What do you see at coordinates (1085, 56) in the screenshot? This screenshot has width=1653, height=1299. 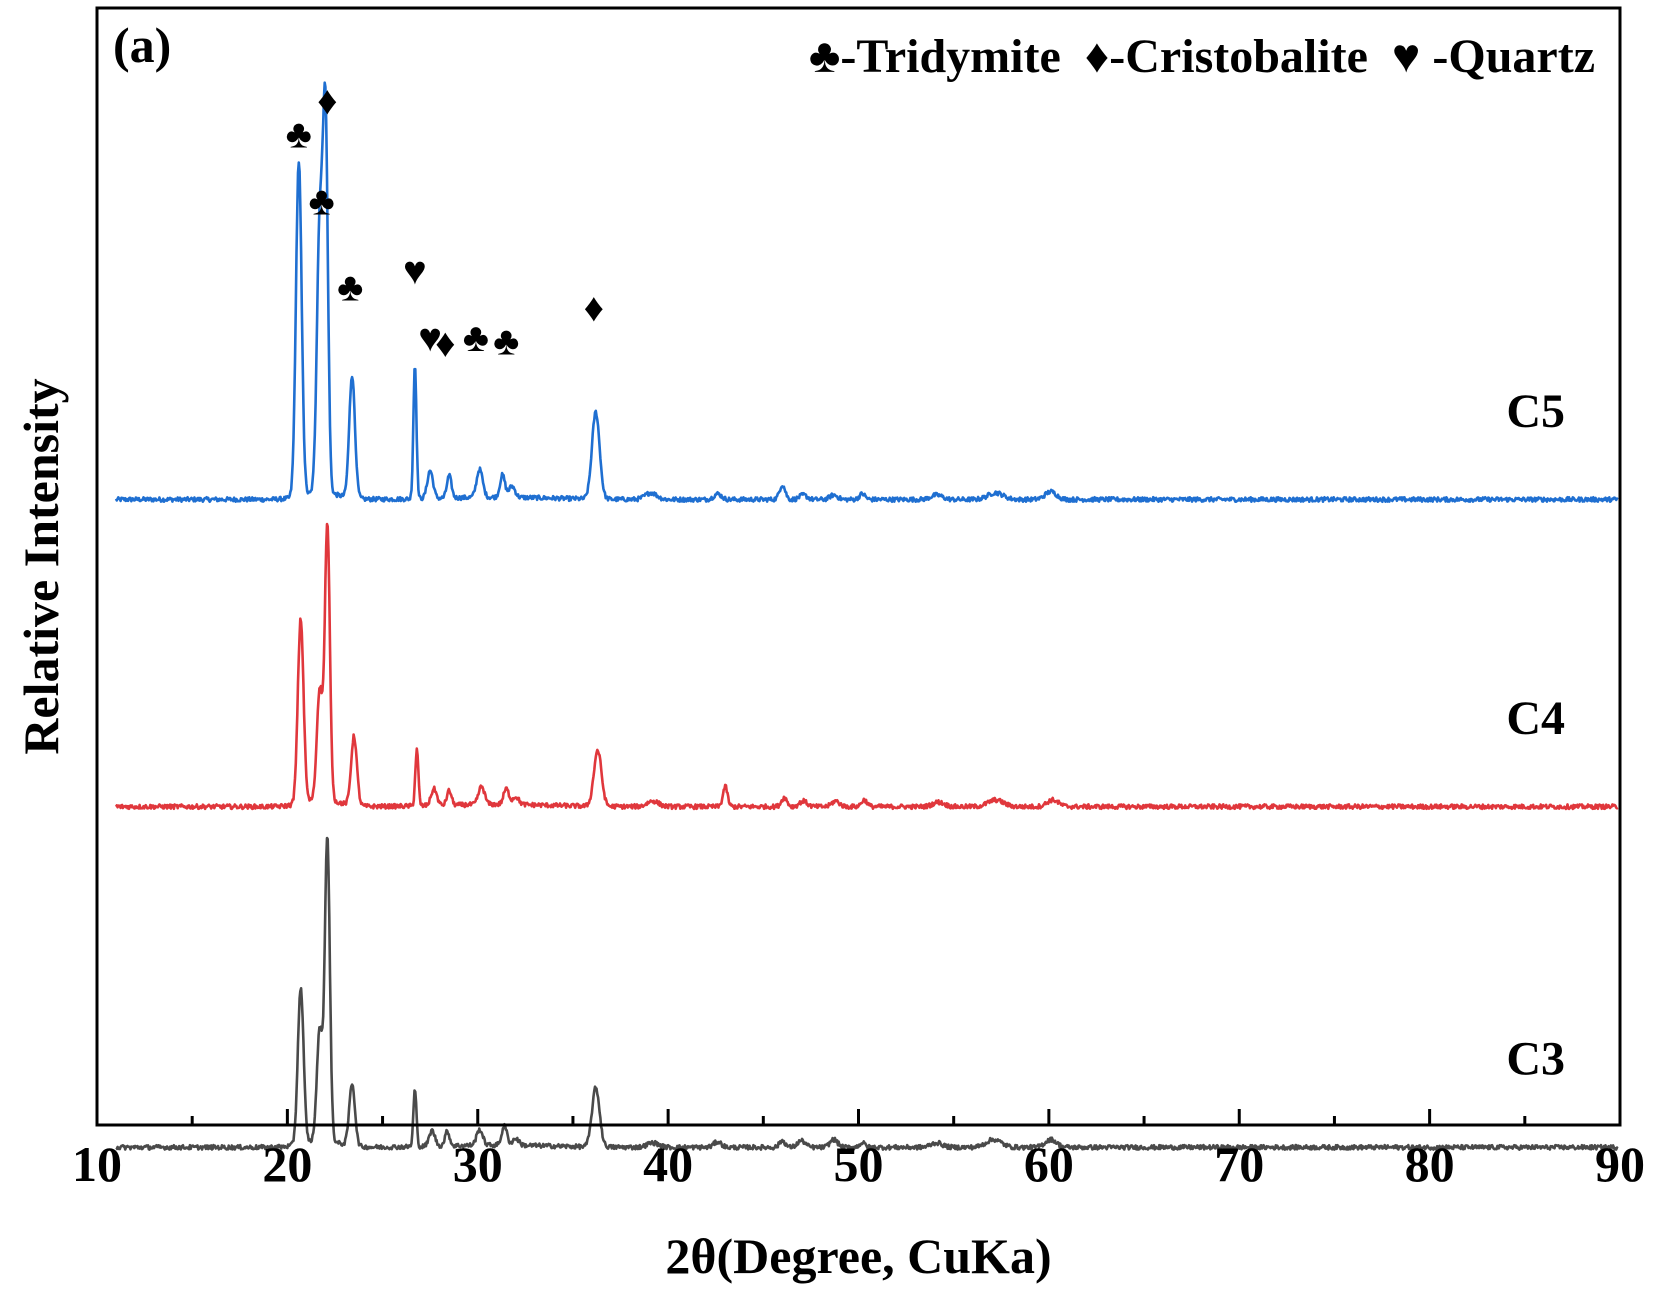 I see `legend-symbol-cristobalite: ♦` at bounding box center [1085, 56].